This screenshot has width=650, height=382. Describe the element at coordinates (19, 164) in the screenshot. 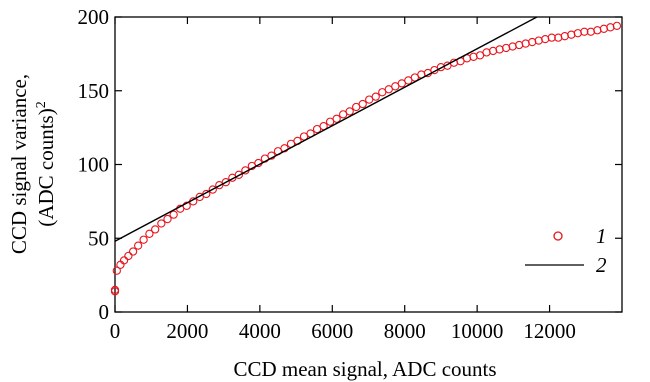

I see `y-axis-label: CCD signal variance,` at that location.